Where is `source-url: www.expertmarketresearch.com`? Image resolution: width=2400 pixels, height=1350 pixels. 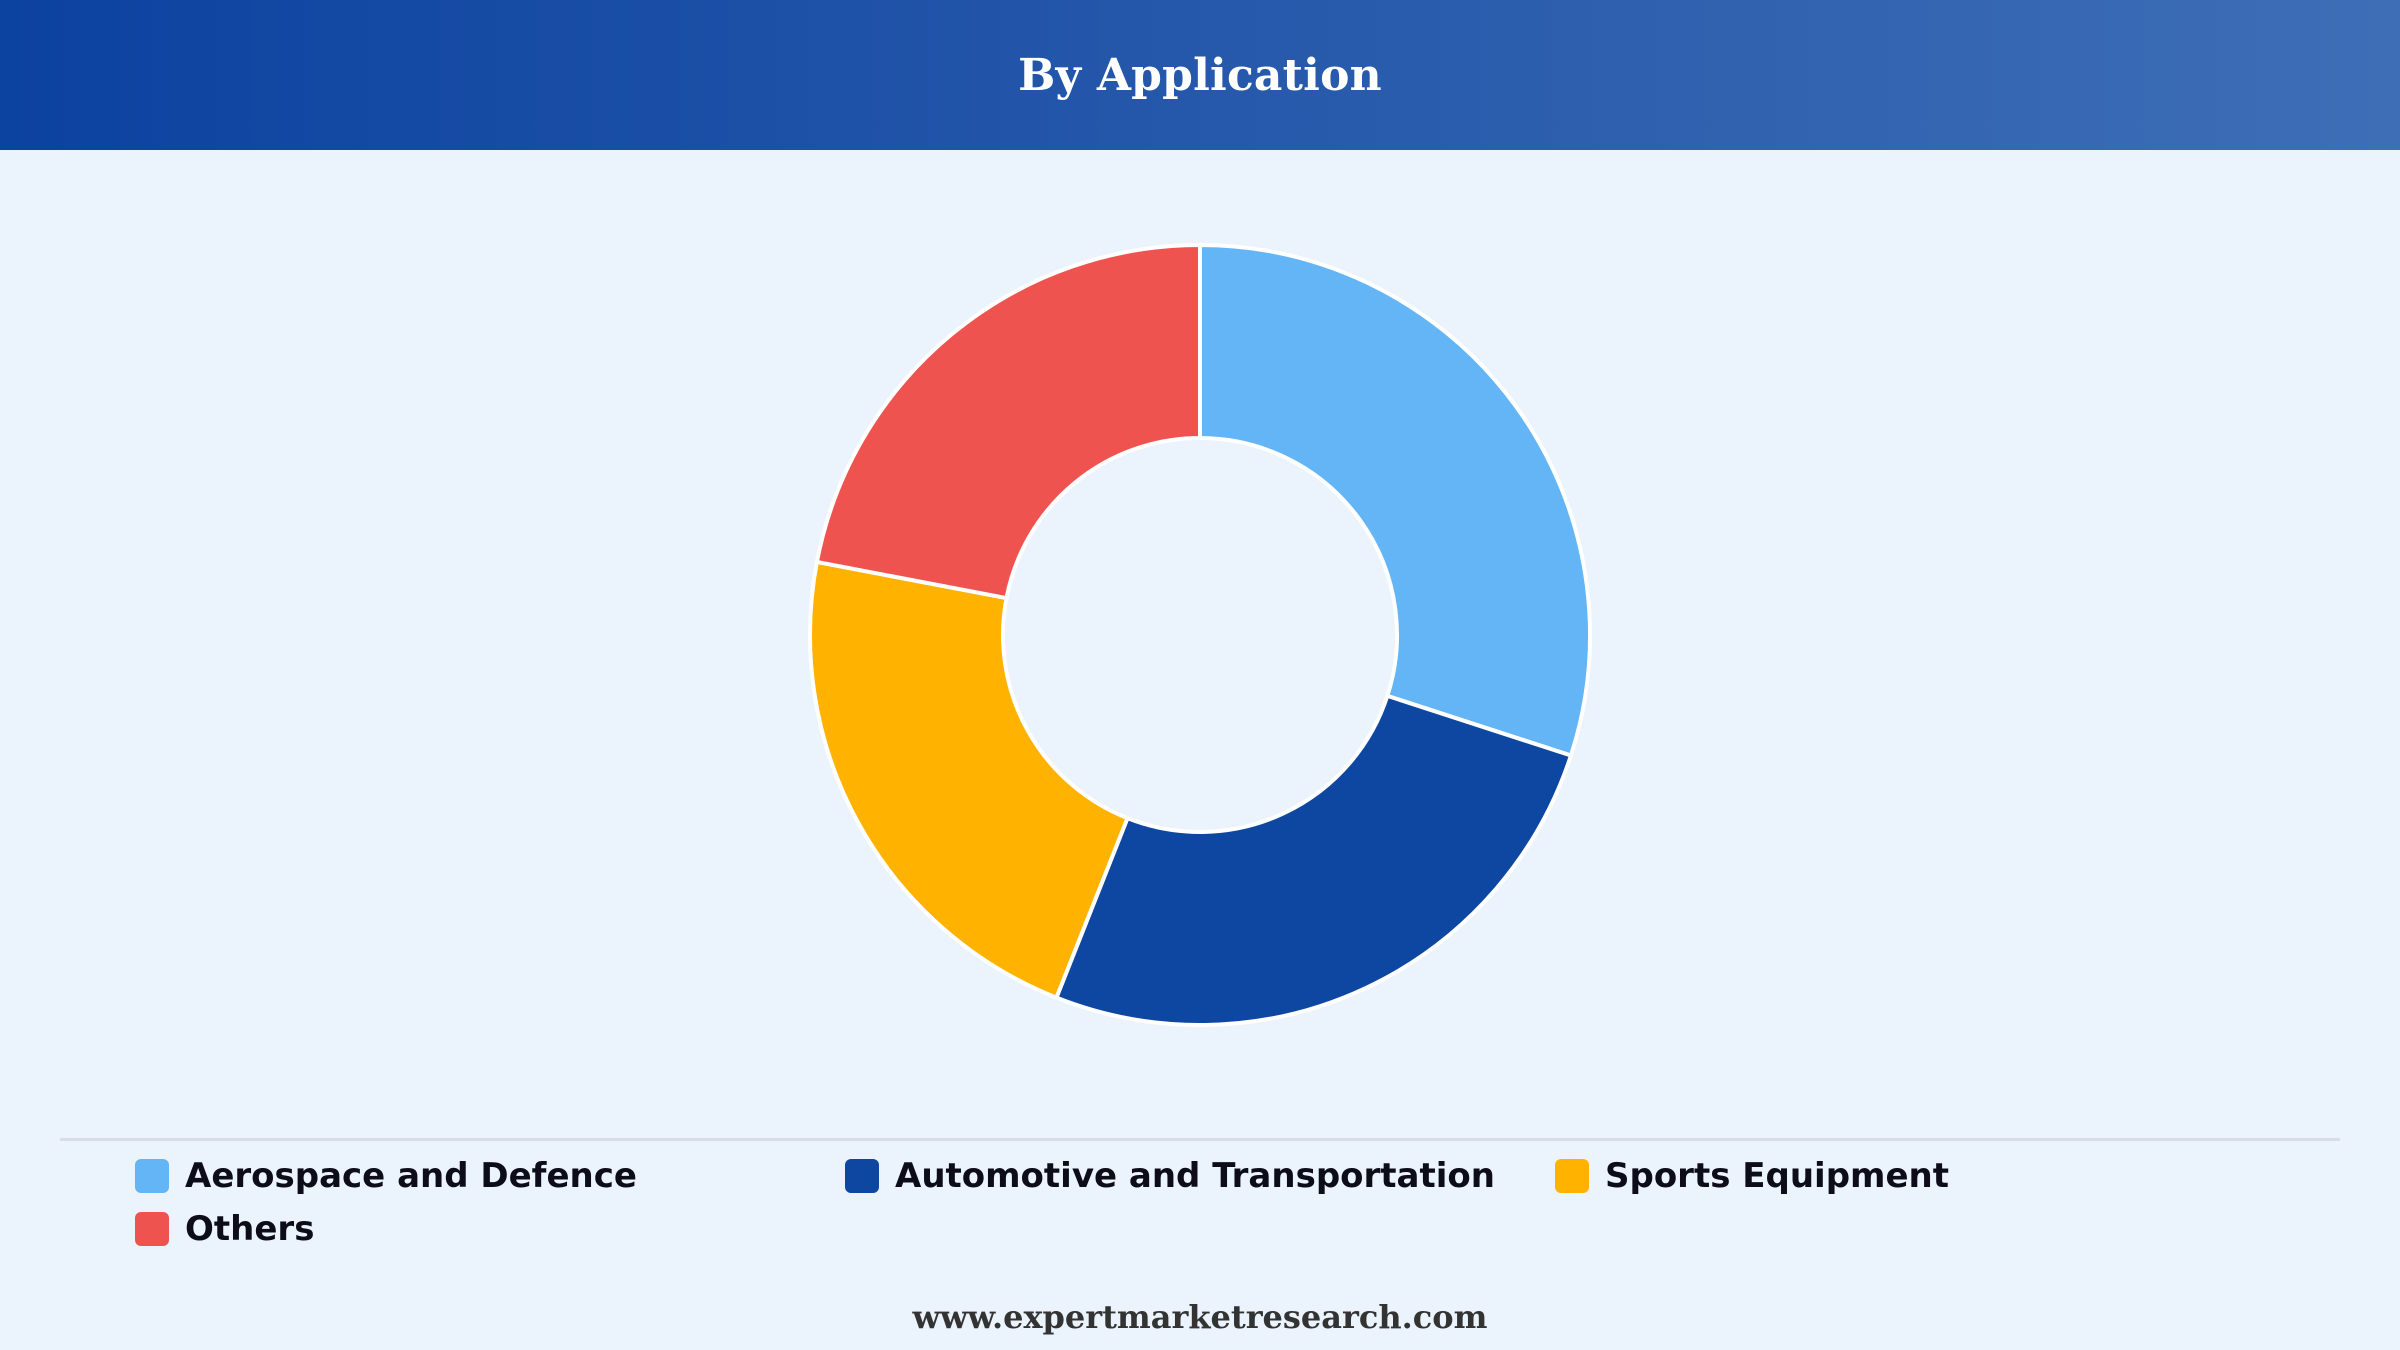 source-url: www.expertmarketresearch.com is located at coordinates (1200, 1317).